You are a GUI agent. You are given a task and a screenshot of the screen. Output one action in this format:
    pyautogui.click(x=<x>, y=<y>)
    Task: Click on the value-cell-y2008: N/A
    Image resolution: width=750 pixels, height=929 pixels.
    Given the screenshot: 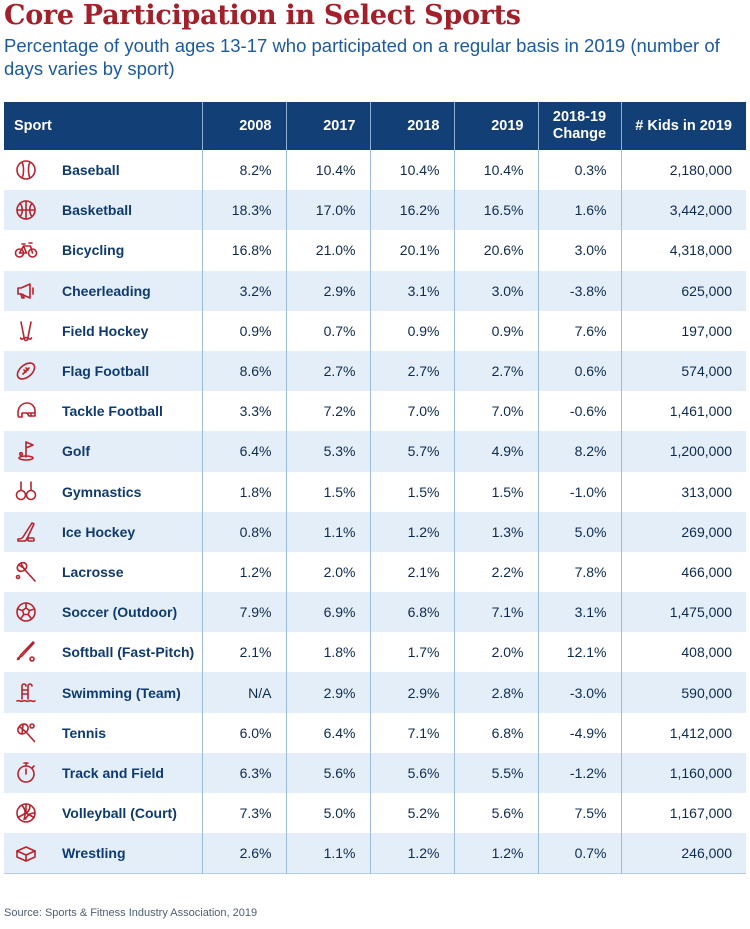 What is the action you would take?
    pyautogui.click(x=243, y=692)
    